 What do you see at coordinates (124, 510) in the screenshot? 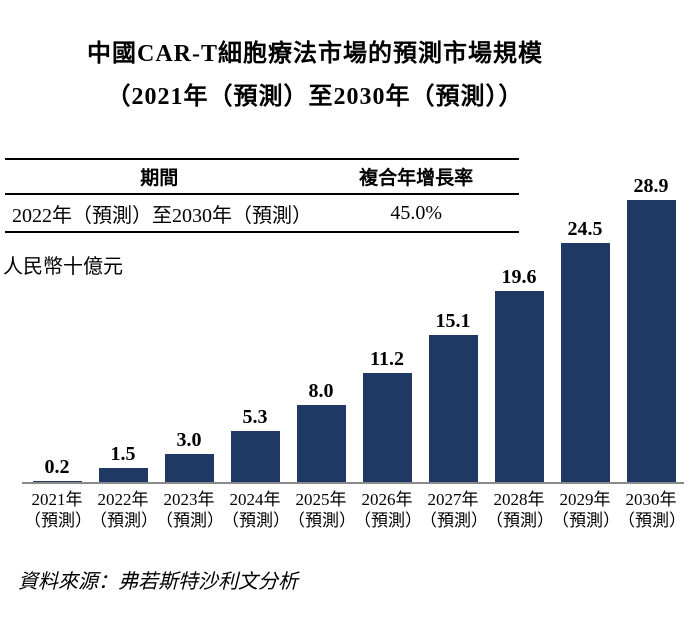
I see `x-axis-tick-label: 2022年 （預測）` at bounding box center [124, 510].